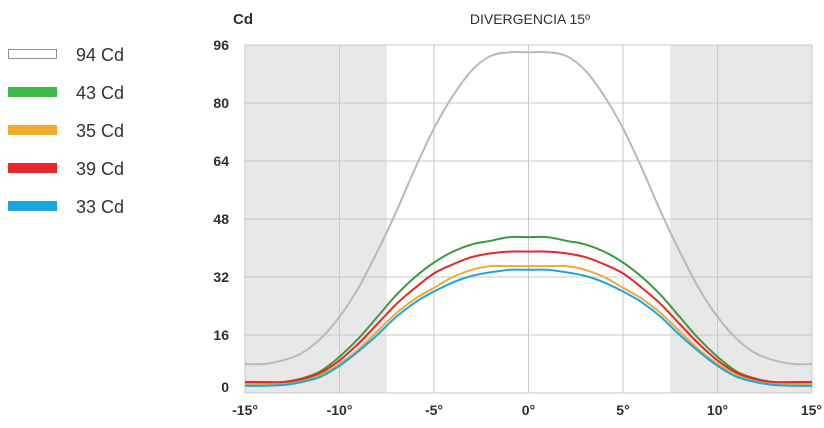  What do you see at coordinates (100, 55) in the screenshot?
I see `legend-label: 94 Cd` at bounding box center [100, 55].